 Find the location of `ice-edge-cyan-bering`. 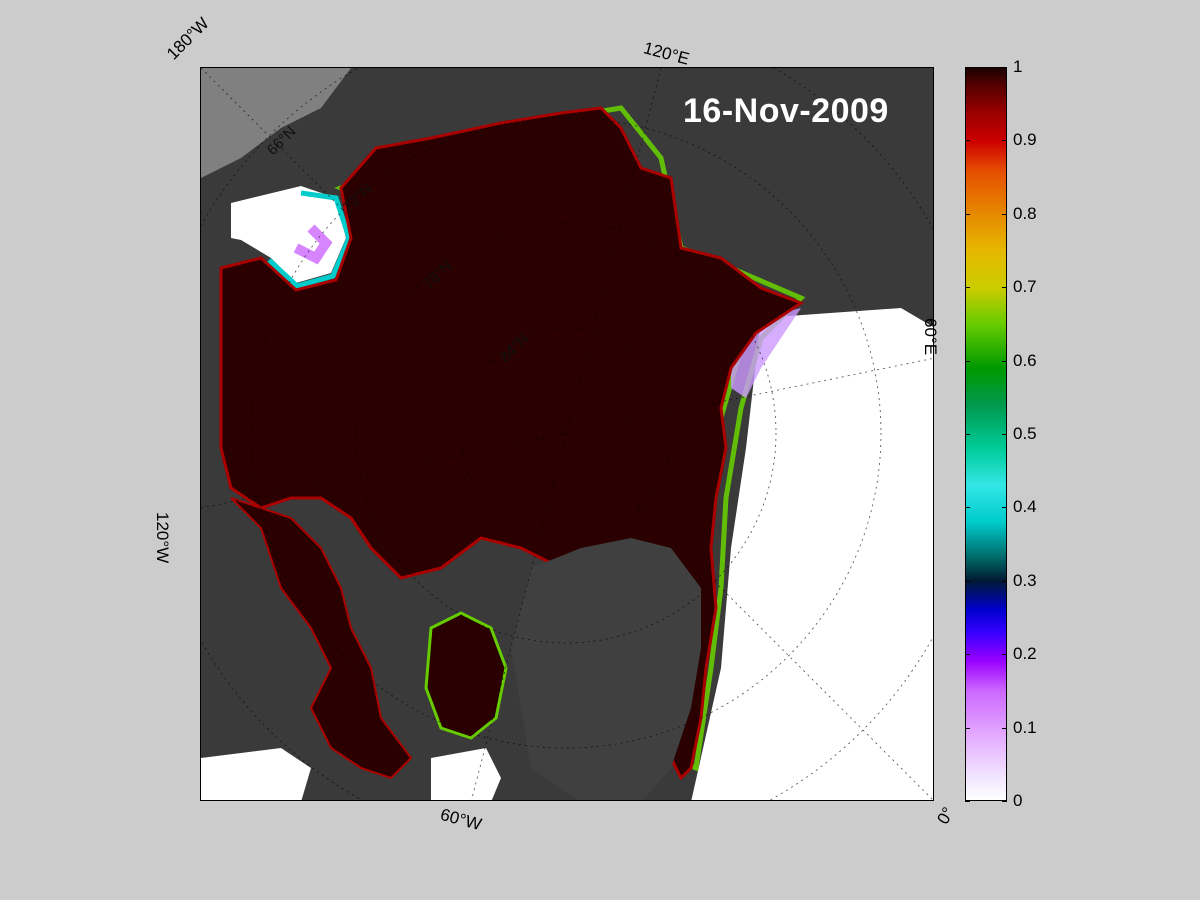

ice-edge-cyan-bering is located at coordinates (309, 239).